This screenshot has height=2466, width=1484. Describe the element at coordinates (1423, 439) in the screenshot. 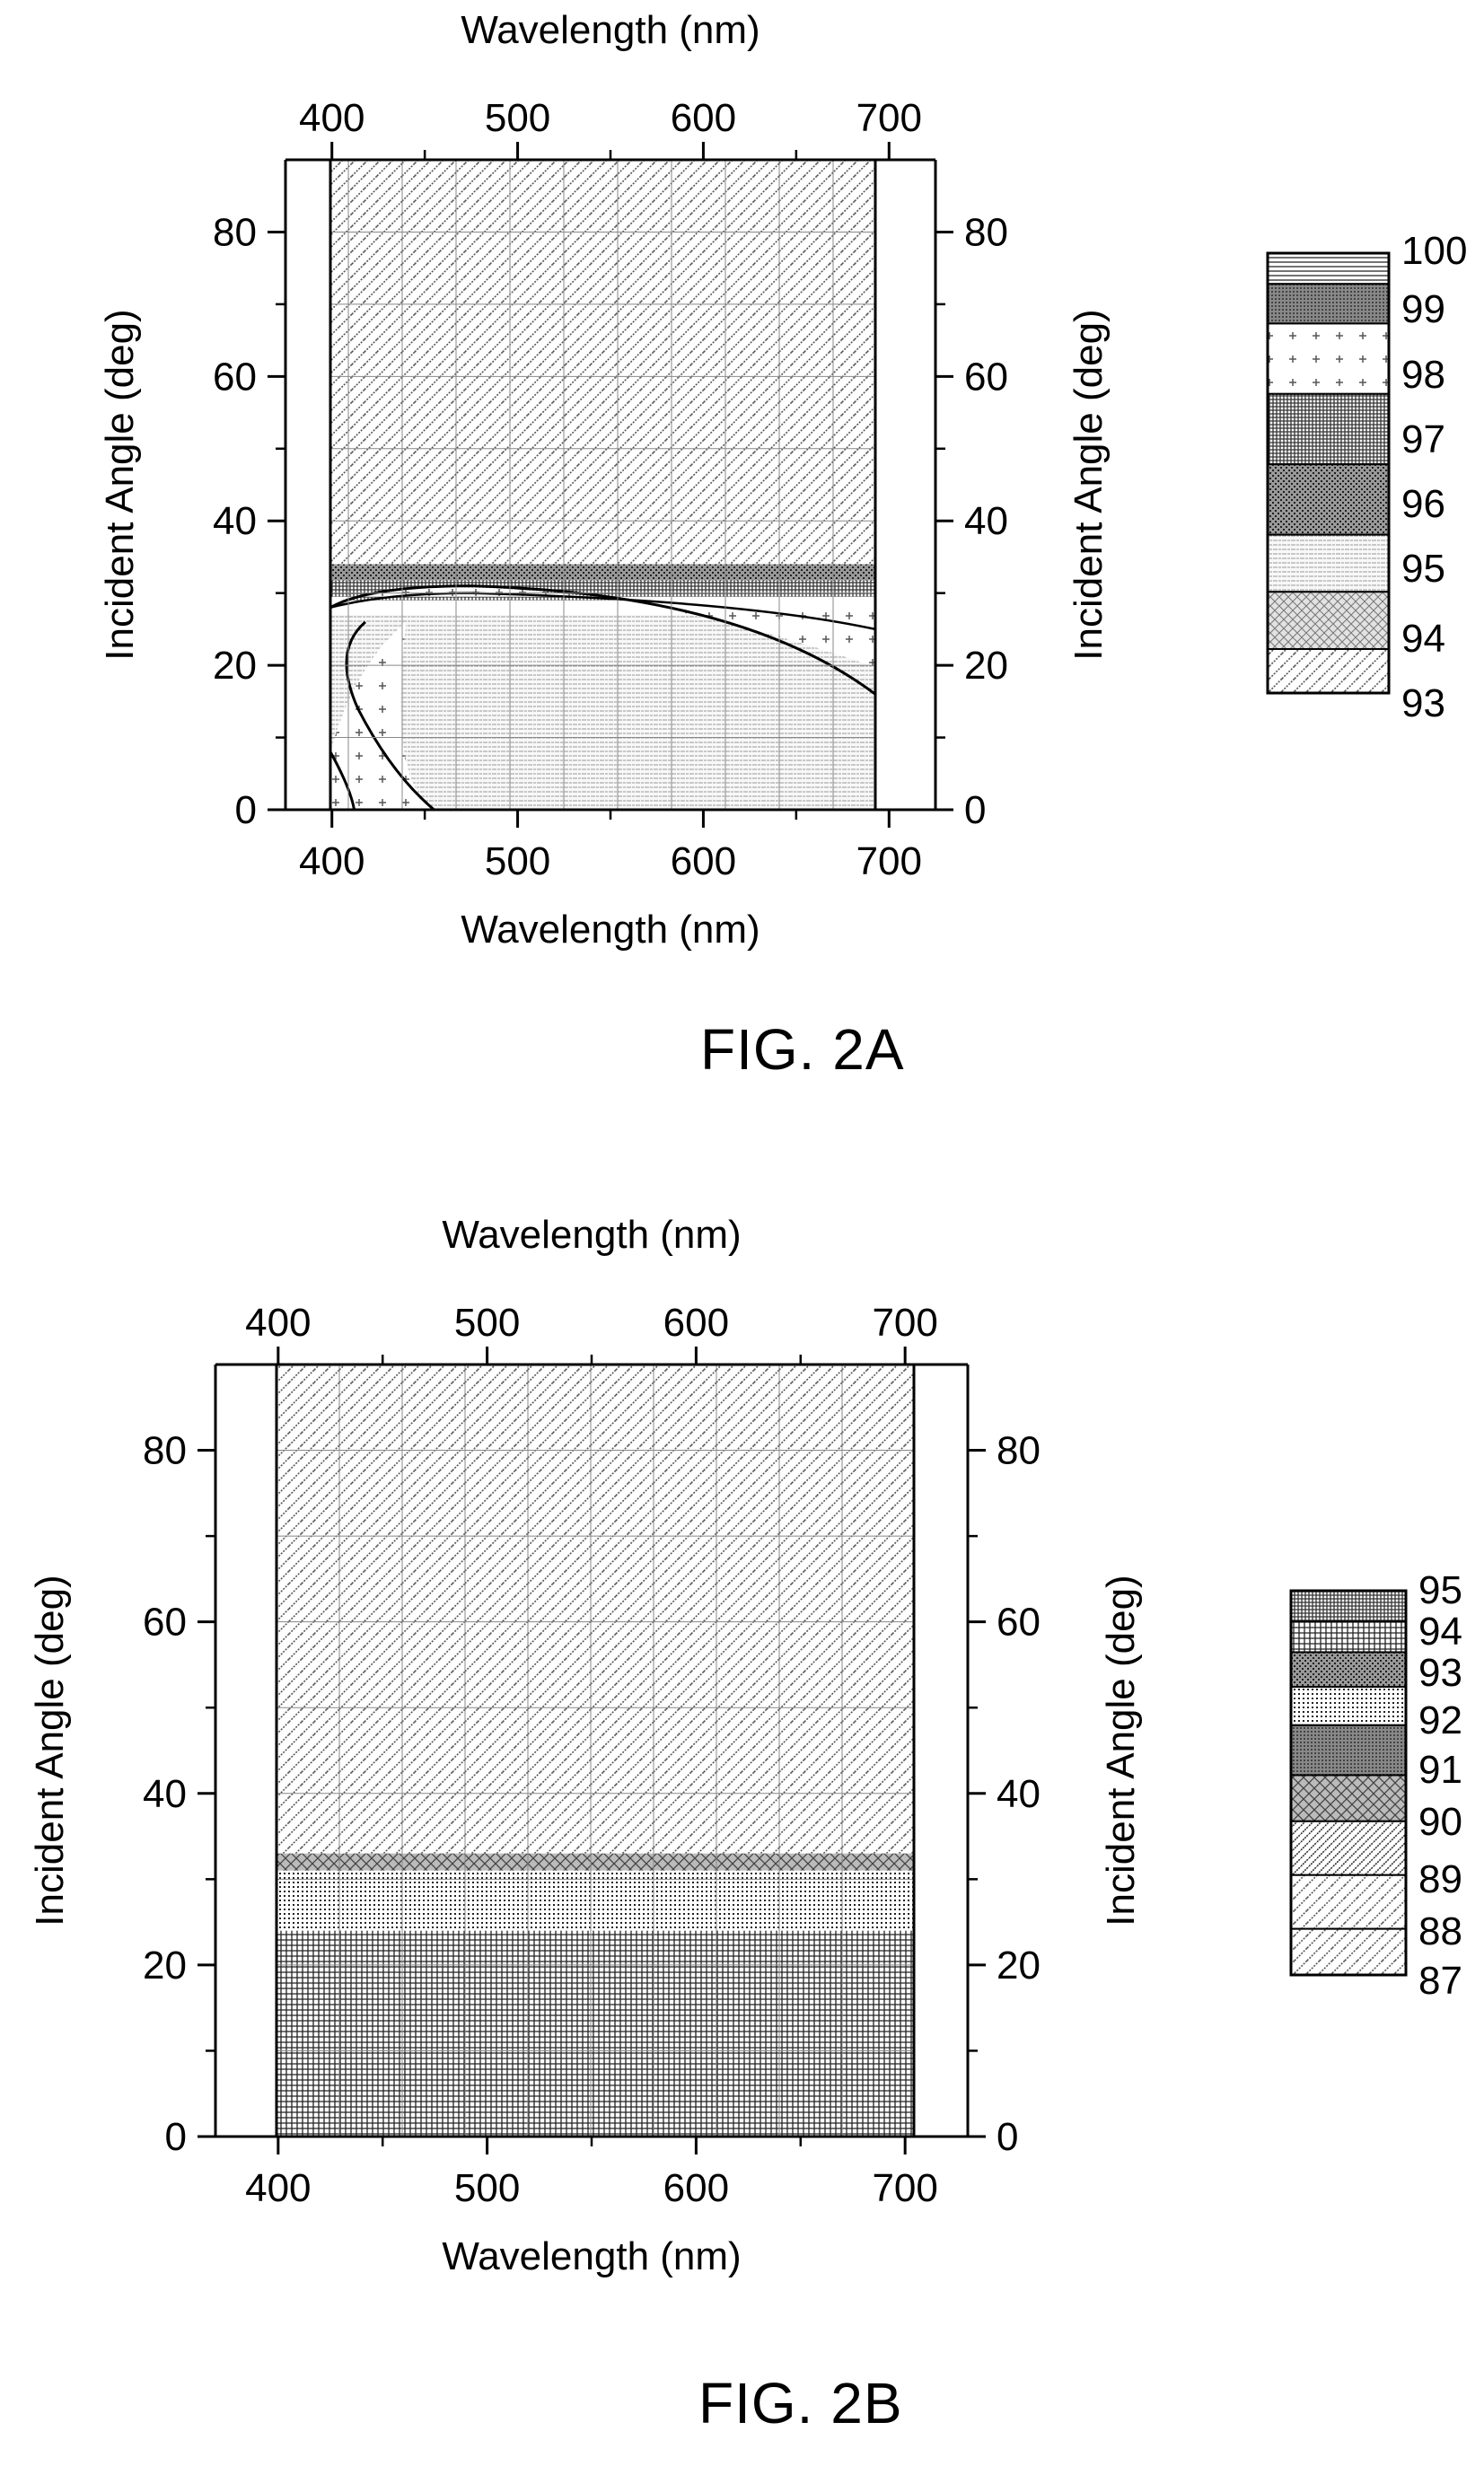

I see `fig2a-legend-label-97: 97` at that location.